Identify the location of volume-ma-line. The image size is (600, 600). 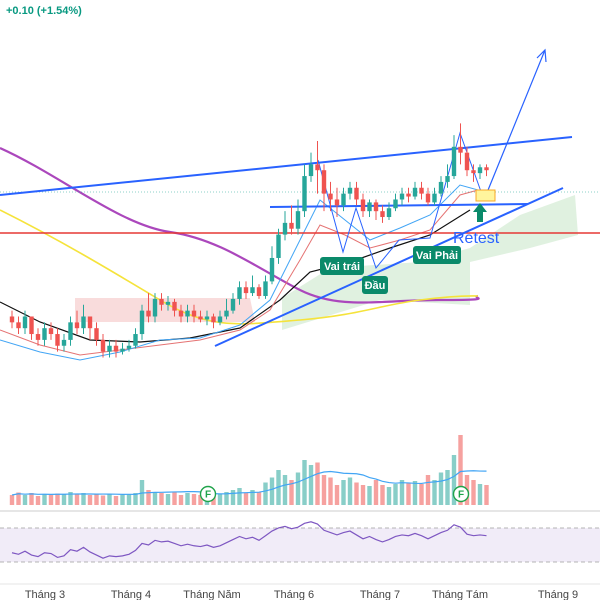
(249, 483).